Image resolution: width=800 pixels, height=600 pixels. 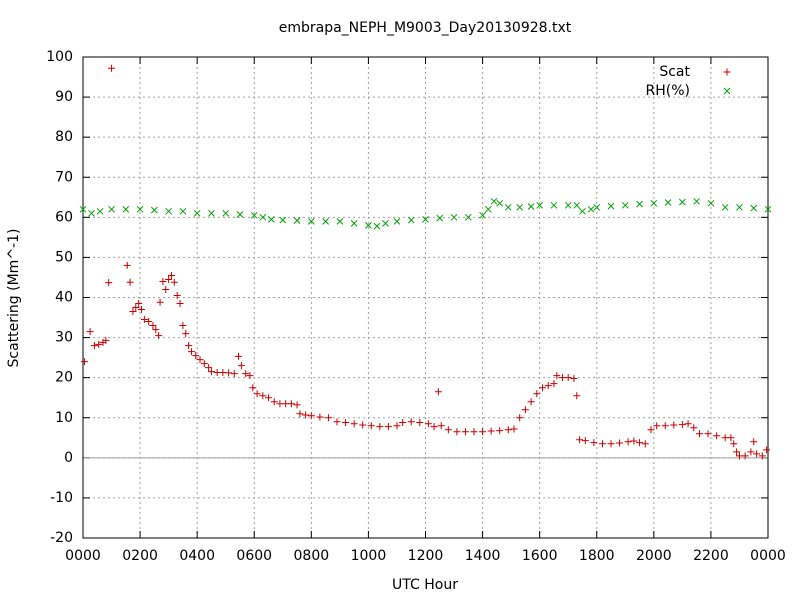 I want to click on x-tick-label: 0200, so click(x=140, y=556).